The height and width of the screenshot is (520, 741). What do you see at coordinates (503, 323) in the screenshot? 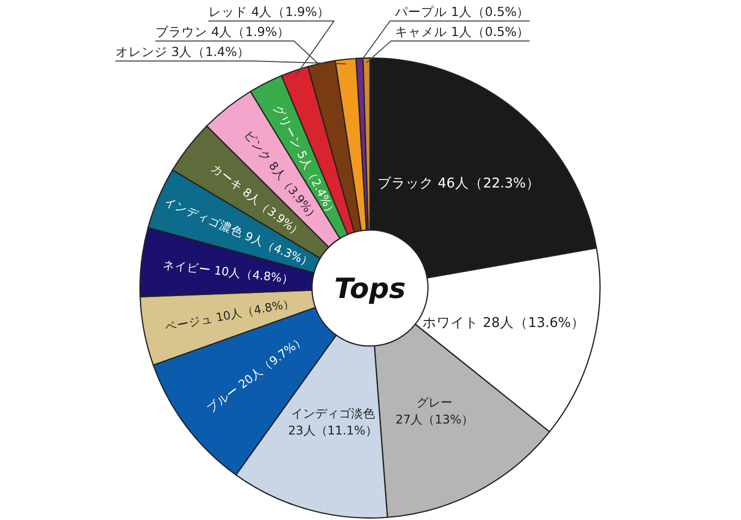
I see `slice-label: ホワイト 28人（13.6%）` at bounding box center [503, 323].